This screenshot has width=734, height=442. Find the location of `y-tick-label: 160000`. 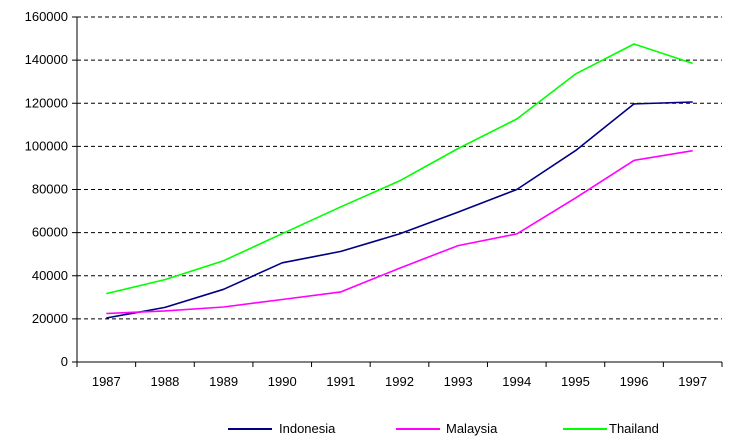

y-tick-label: 160000 is located at coordinates (46, 16).